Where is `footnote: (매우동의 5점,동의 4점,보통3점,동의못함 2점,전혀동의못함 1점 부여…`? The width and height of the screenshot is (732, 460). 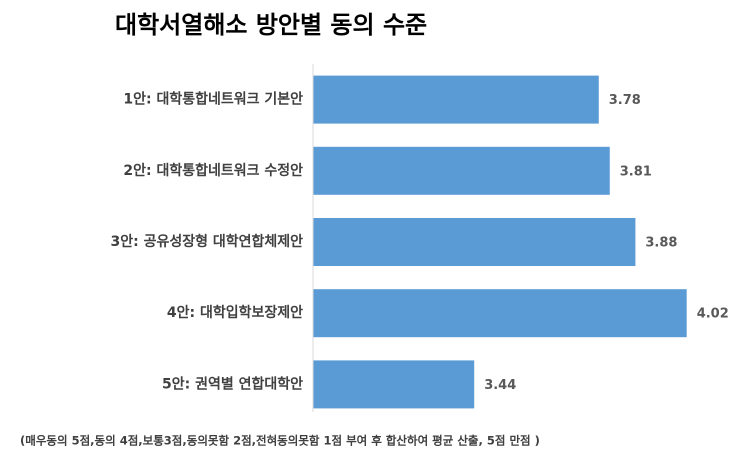
footnote: (매우동의 5점,동의 4점,보통3점,동의못함 2점,전혀동의못함 1점 부여… is located at coordinates (280, 441).